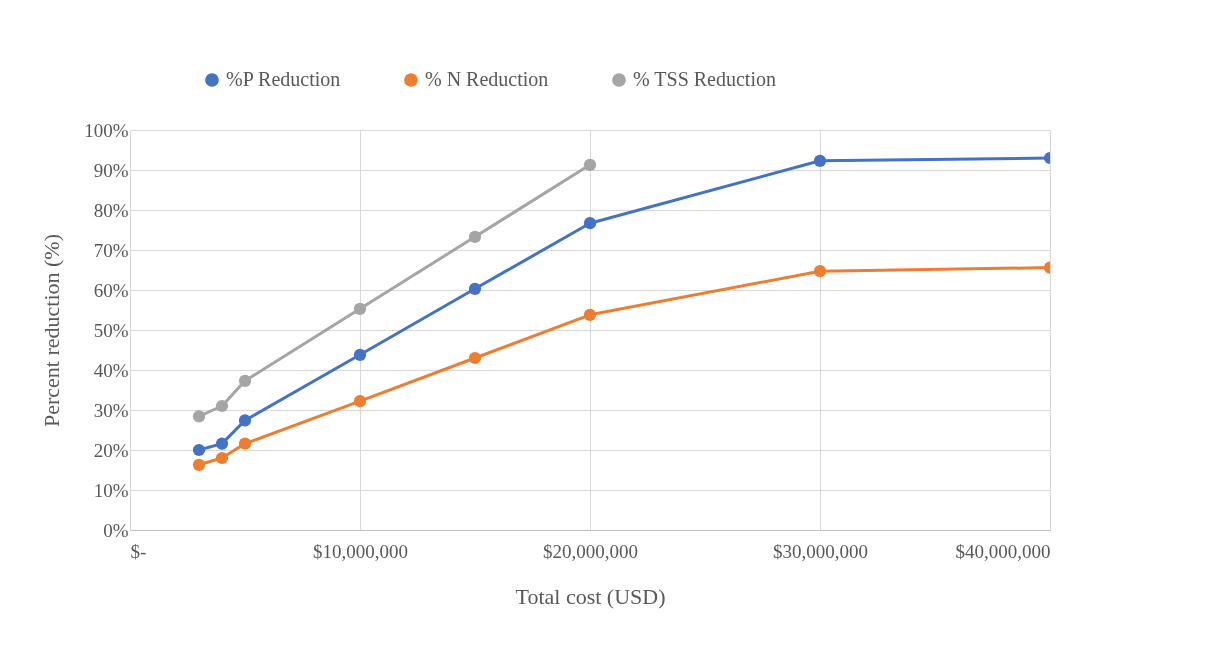  What do you see at coordinates (820, 551) in the screenshot?
I see `x-tick-label: $30,000,000` at bounding box center [820, 551].